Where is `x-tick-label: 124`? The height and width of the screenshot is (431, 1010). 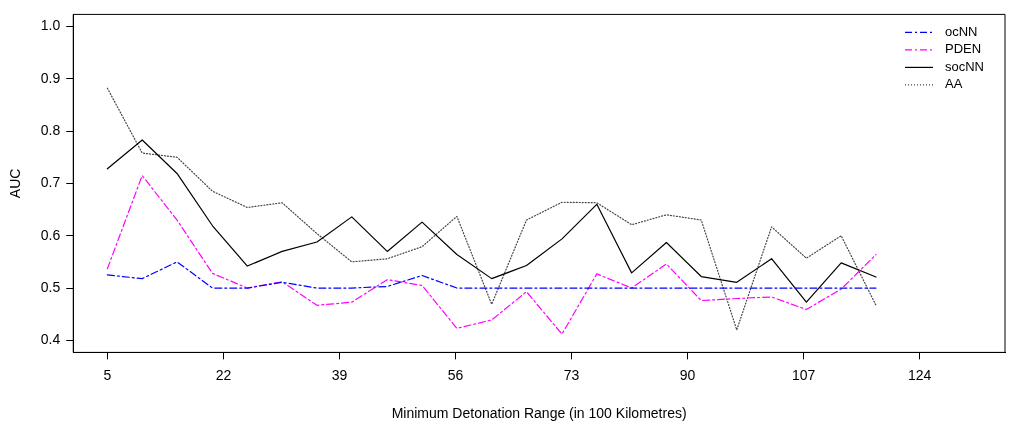
x-tick-label: 124 is located at coordinates (920, 374).